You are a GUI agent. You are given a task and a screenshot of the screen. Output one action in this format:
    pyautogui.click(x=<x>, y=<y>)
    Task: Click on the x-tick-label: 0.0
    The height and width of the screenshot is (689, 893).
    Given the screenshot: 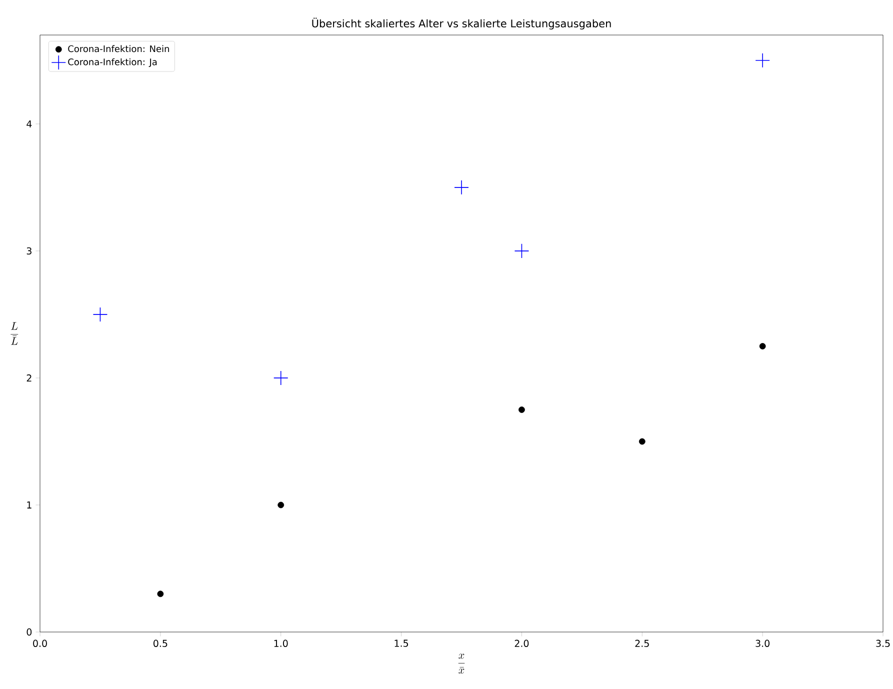 What is the action you would take?
    pyautogui.click(x=40, y=643)
    